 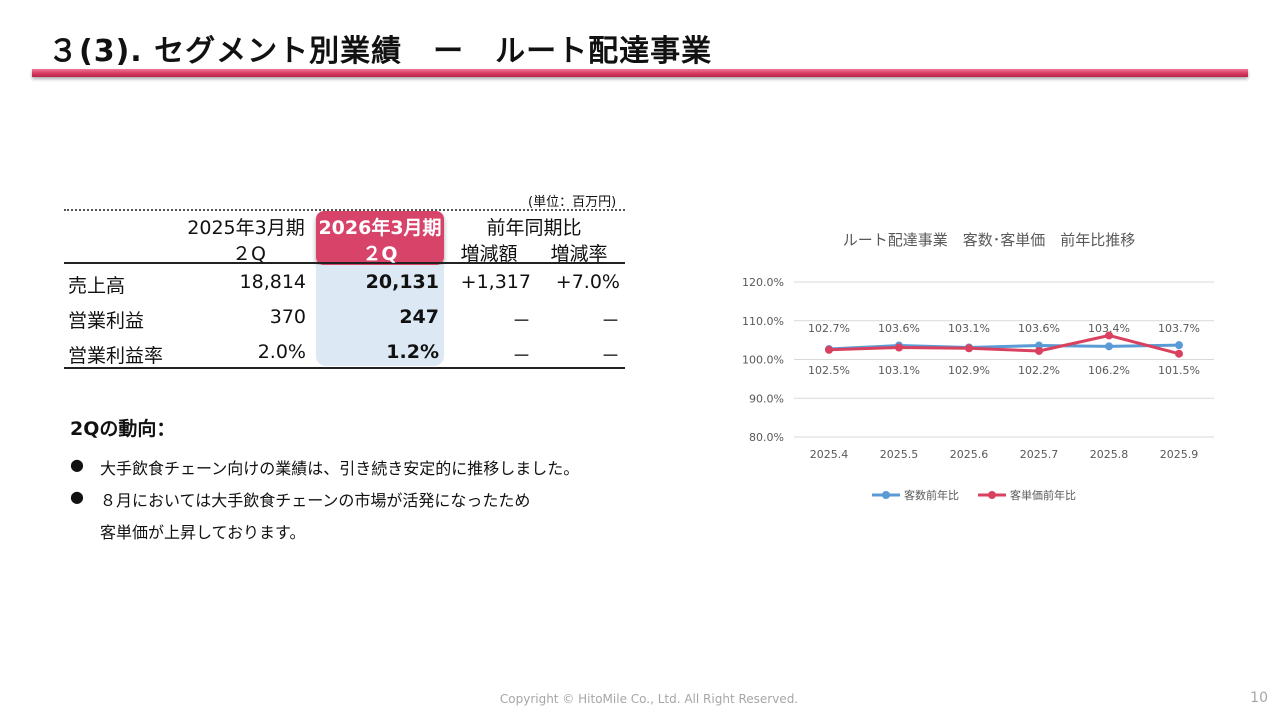 What do you see at coordinates (116, 356) in the screenshot?
I see `row-label: 営業利益率` at bounding box center [116, 356].